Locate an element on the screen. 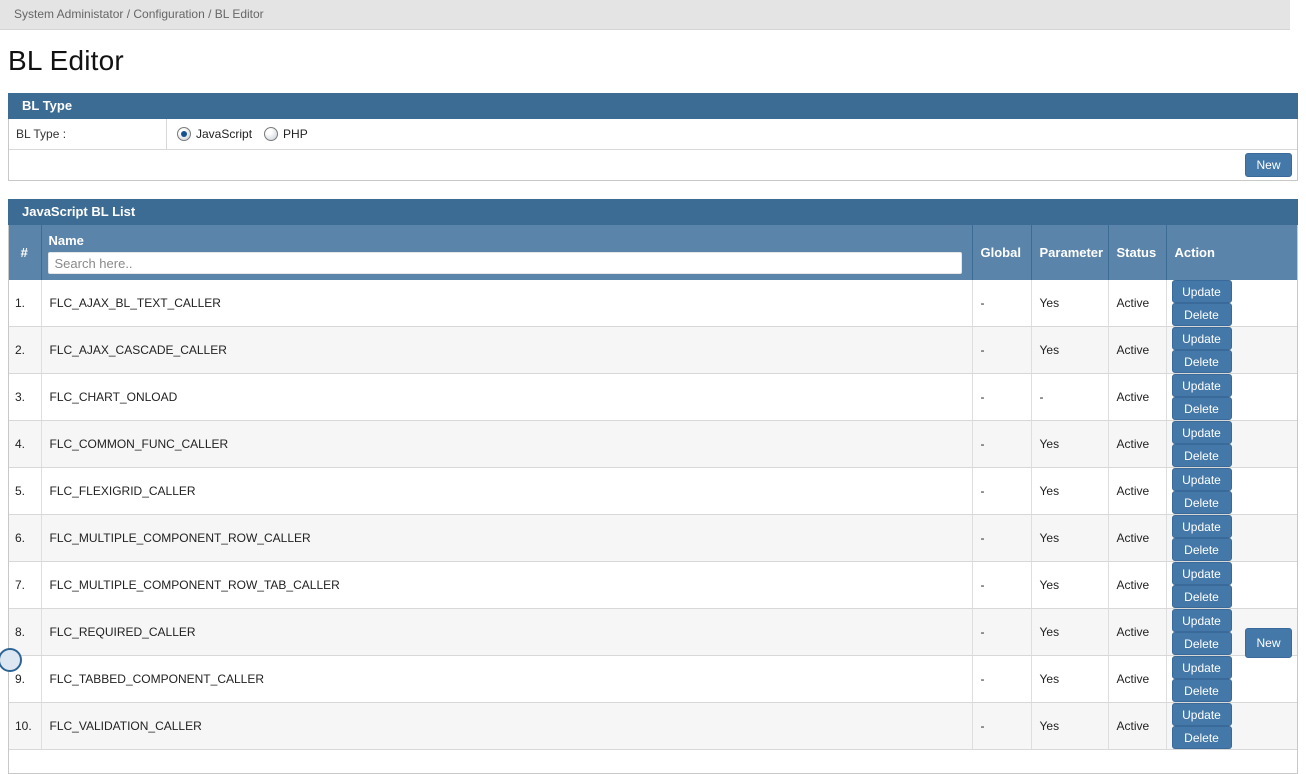 This screenshot has width=1306, height=774. row-index: 2. is located at coordinates (25, 350).